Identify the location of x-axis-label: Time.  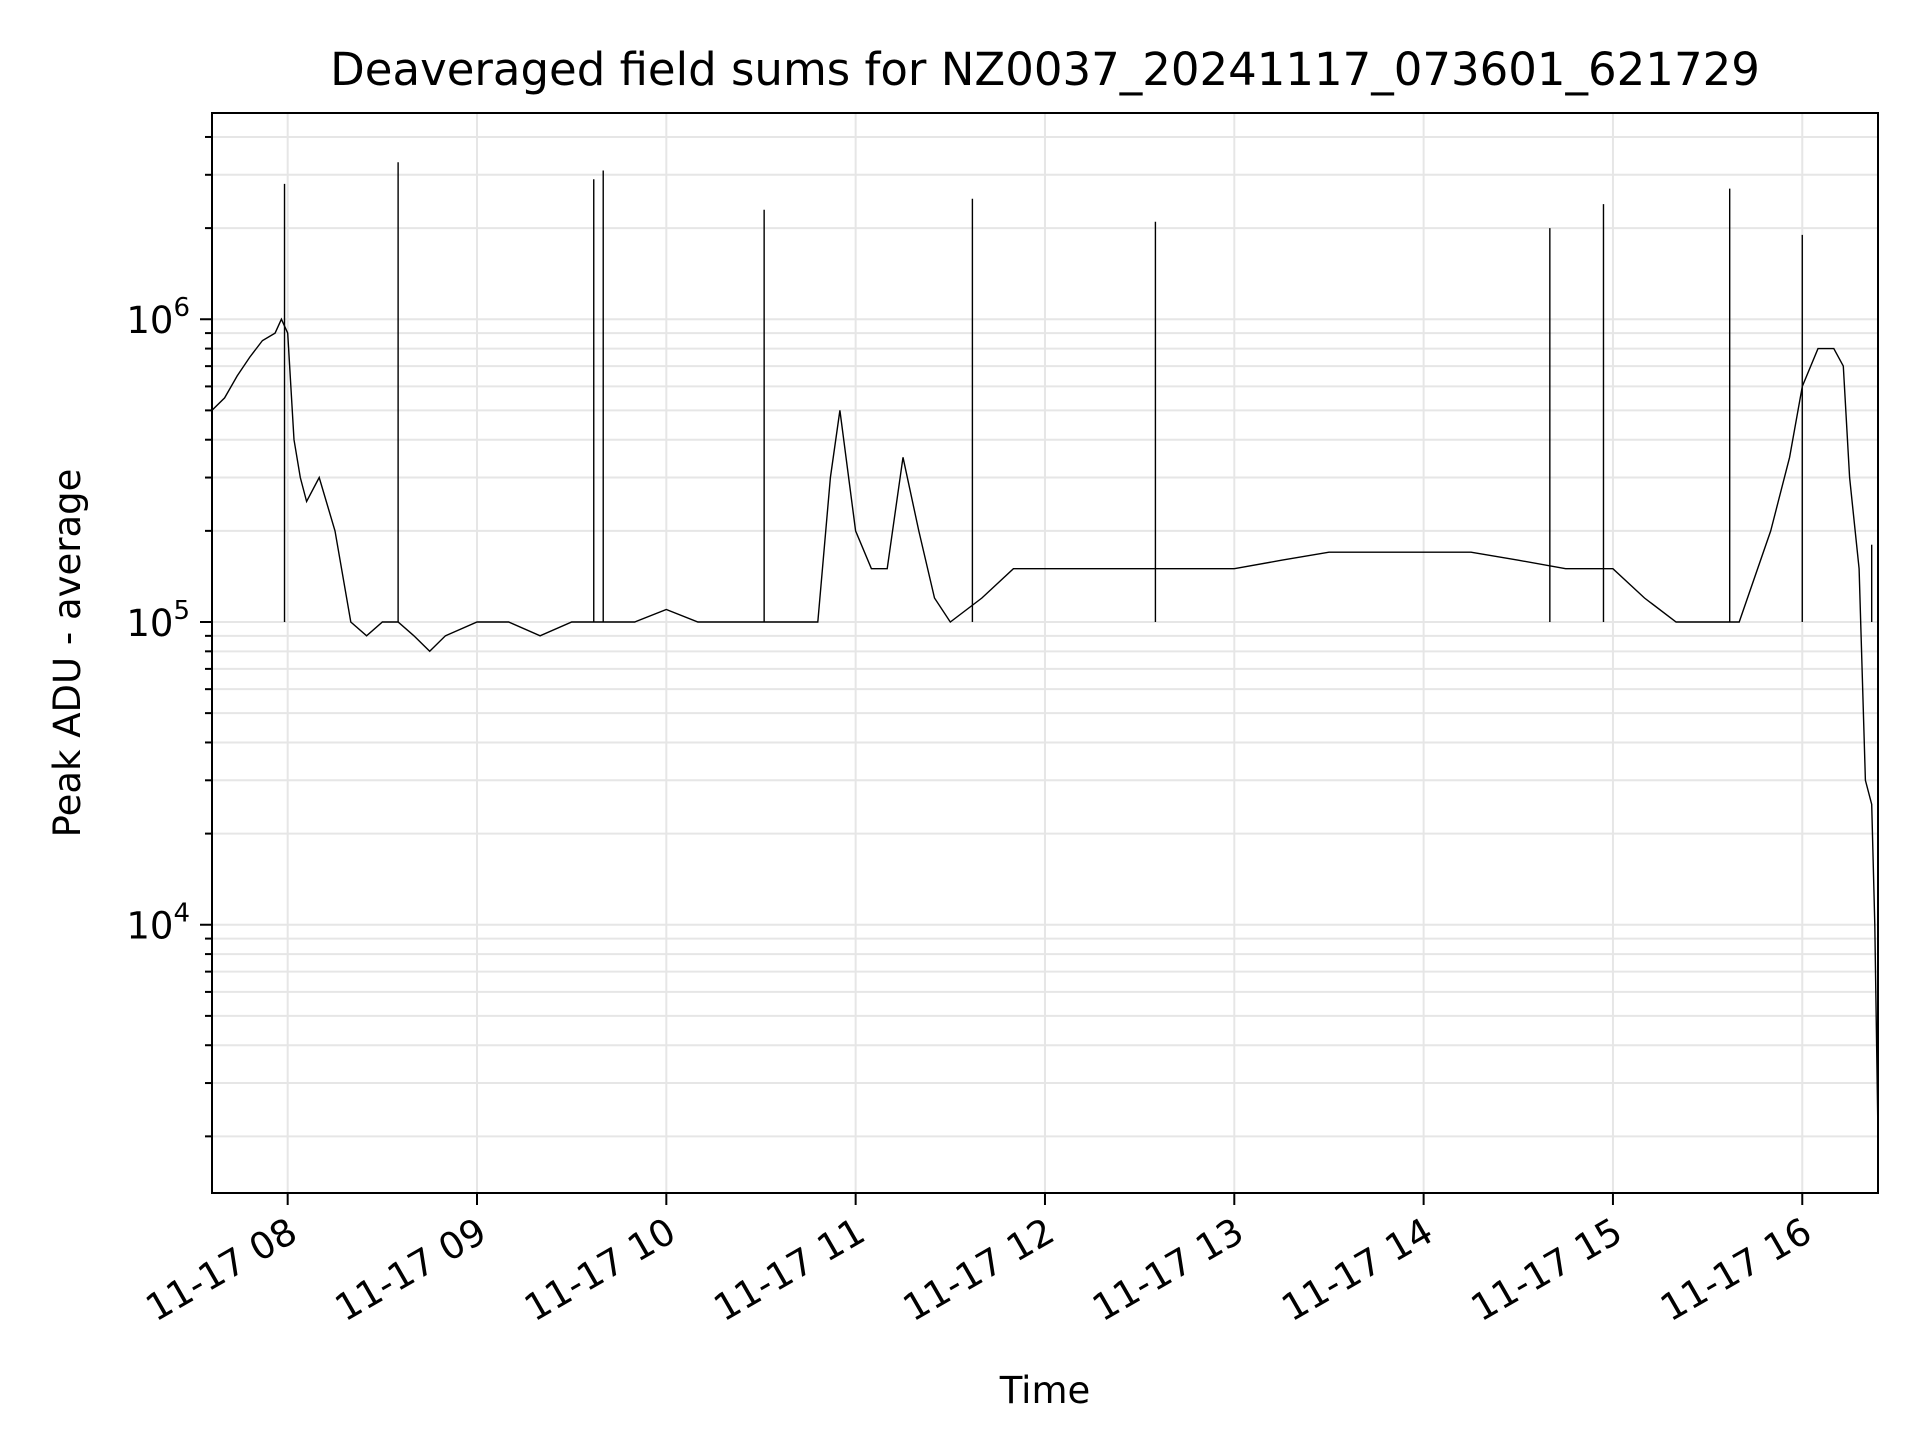
(1045, 1390).